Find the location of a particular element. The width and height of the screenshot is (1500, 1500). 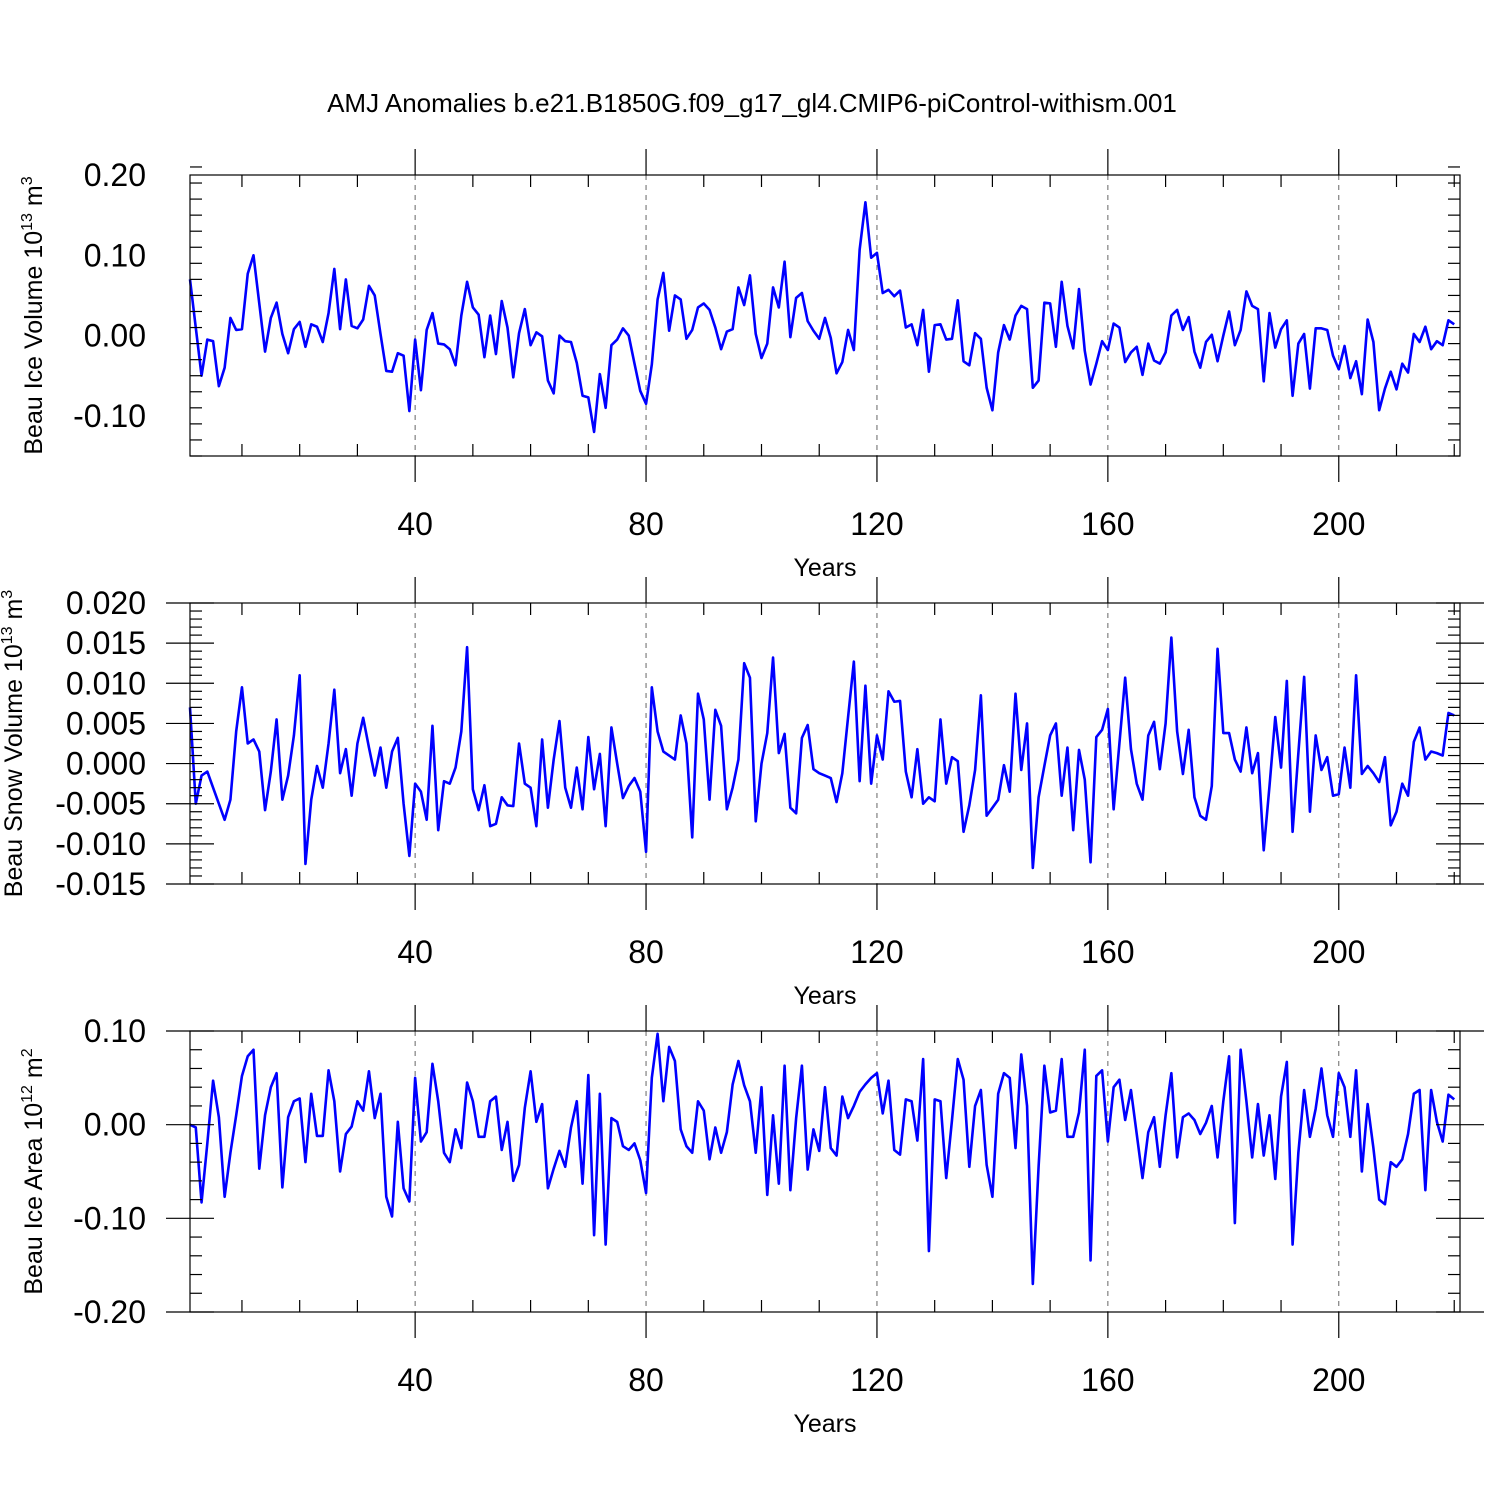

y-axis-label: Beau Ice Area 1012 m2 is located at coordinates (33, 1171).